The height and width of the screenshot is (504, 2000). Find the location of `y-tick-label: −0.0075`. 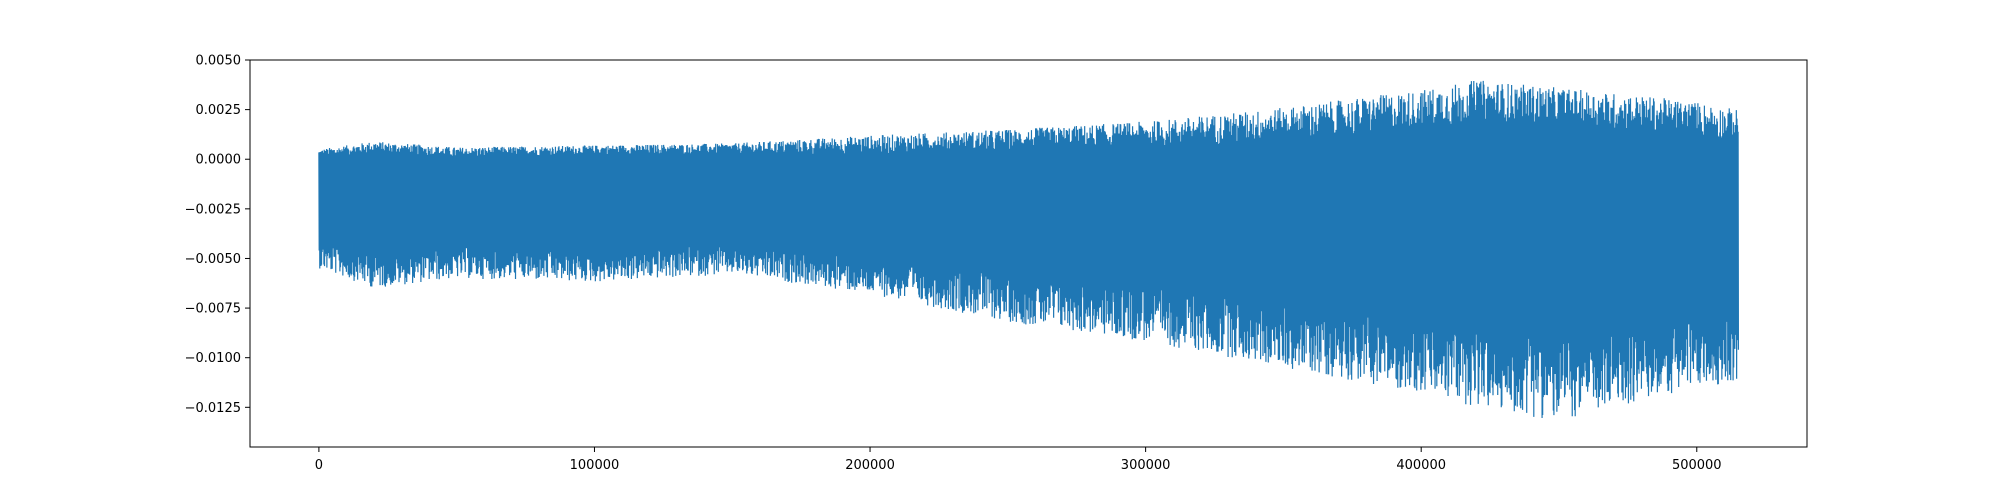

y-tick-label: −0.0075 is located at coordinates (213, 309).